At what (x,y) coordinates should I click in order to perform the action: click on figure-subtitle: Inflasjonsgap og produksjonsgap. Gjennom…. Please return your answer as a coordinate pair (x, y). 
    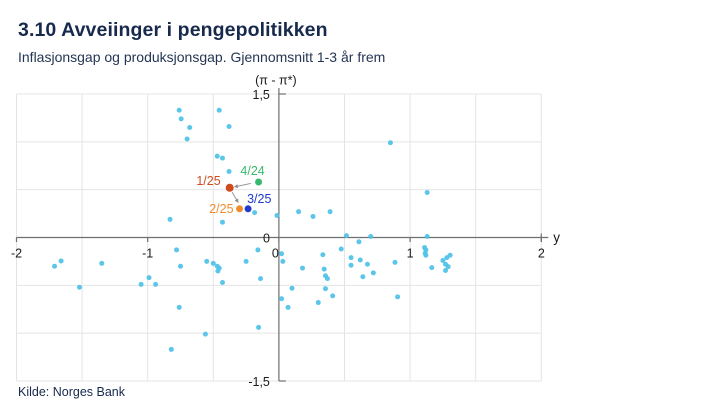
    Looking at the image, I should click on (202, 57).